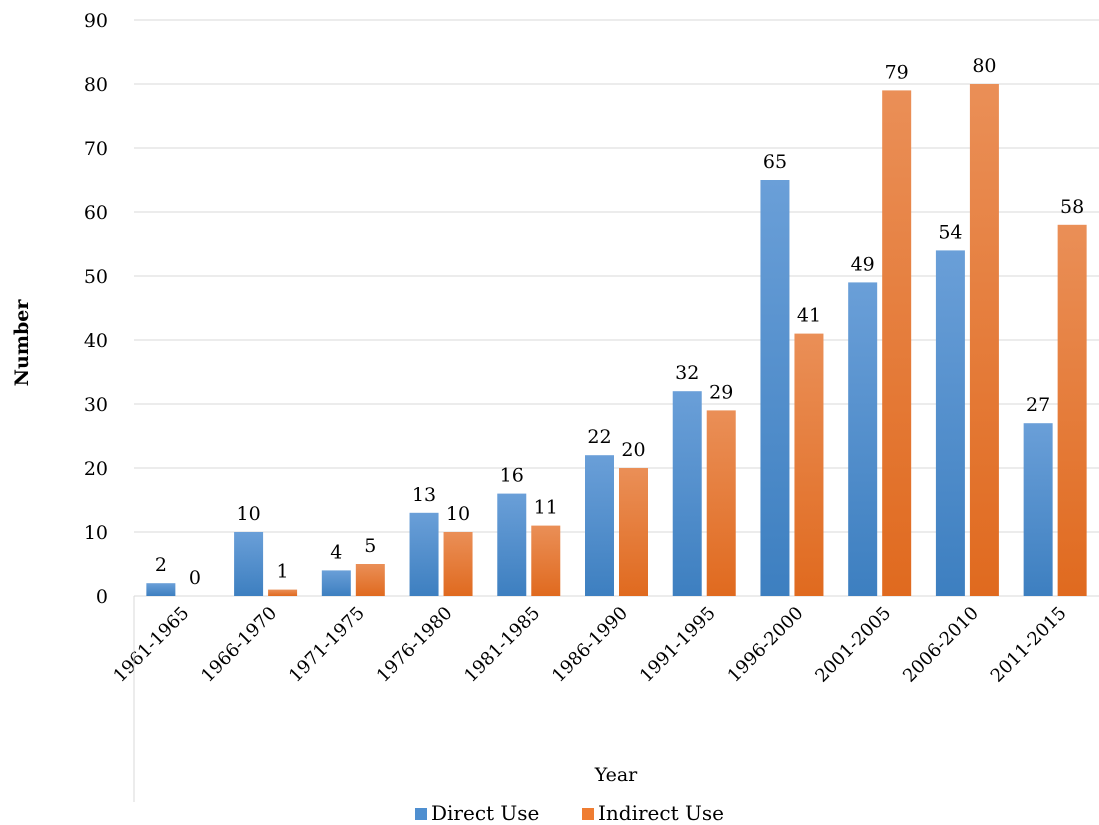 This screenshot has height=825, width=1099. I want to click on data-label-direct: 2, so click(161, 565).